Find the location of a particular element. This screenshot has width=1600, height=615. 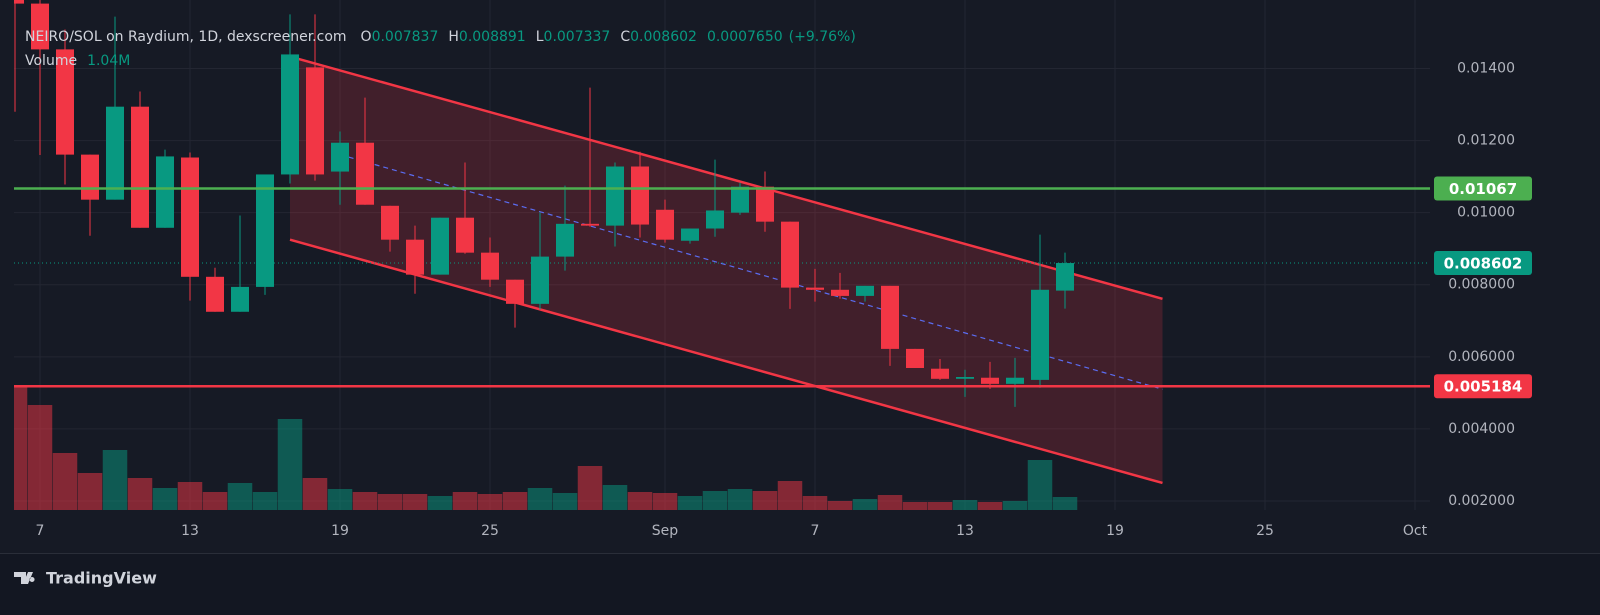

brand-logo: TradingView is located at coordinates (85, 578).